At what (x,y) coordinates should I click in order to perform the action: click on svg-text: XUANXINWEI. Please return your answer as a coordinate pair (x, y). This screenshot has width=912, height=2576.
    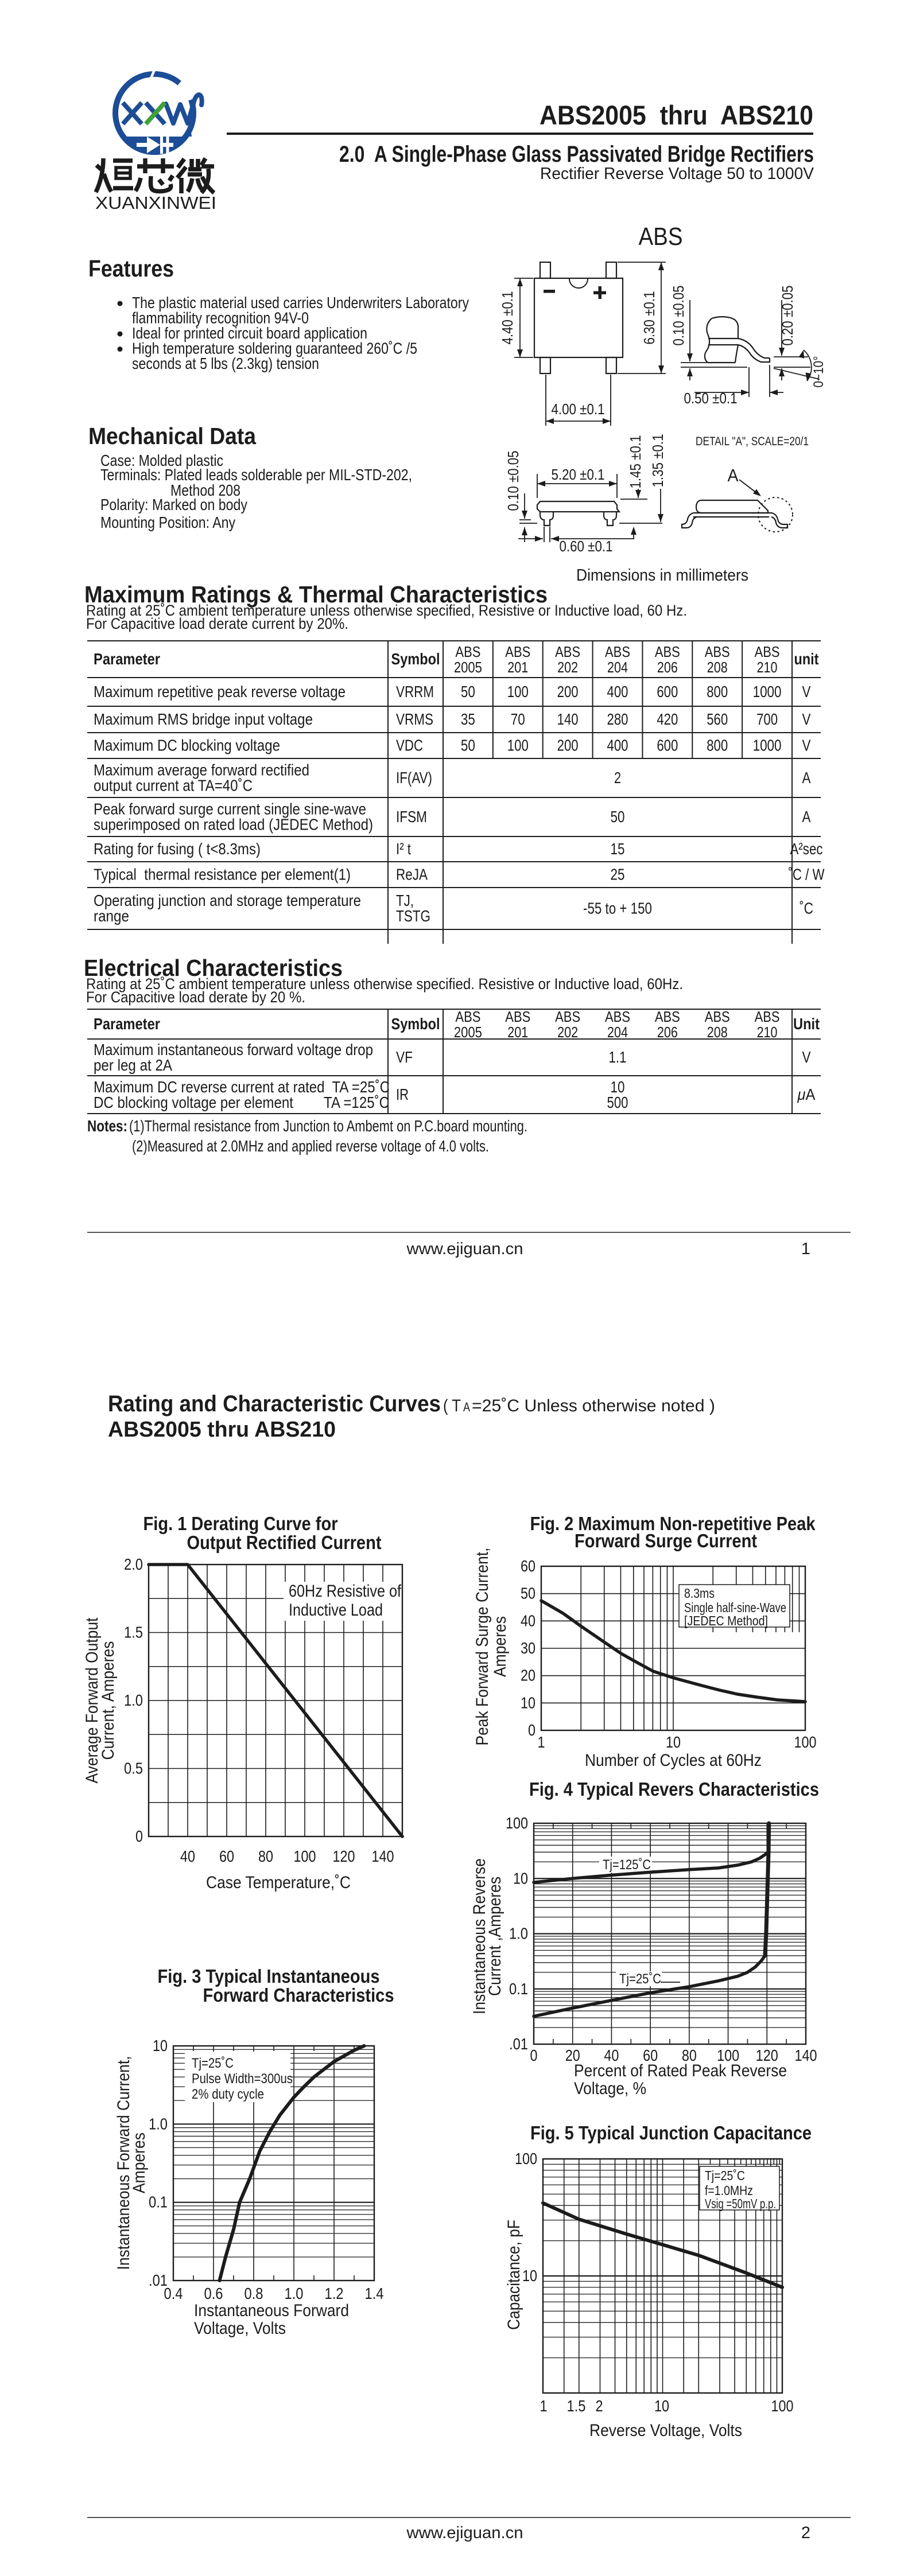
    Looking at the image, I should click on (155, 203).